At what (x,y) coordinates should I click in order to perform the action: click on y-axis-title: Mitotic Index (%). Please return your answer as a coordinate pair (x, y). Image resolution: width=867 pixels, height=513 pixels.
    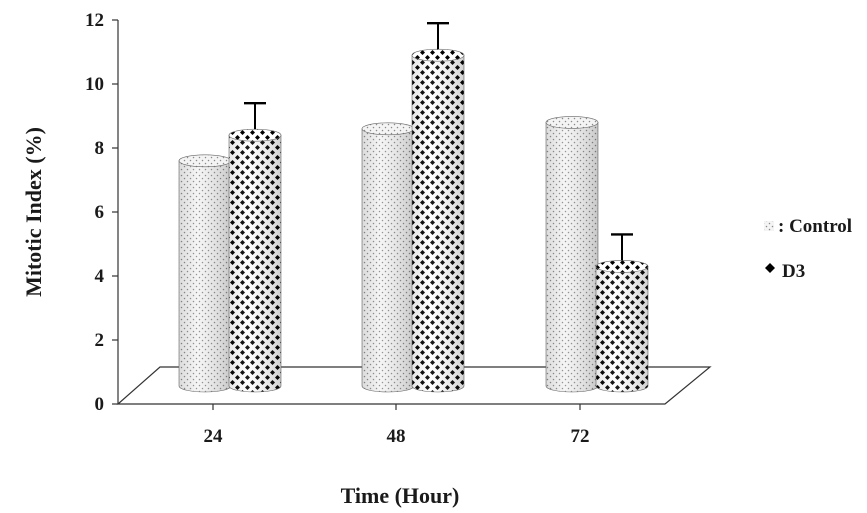
    Looking at the image, I should click on (33, 212).